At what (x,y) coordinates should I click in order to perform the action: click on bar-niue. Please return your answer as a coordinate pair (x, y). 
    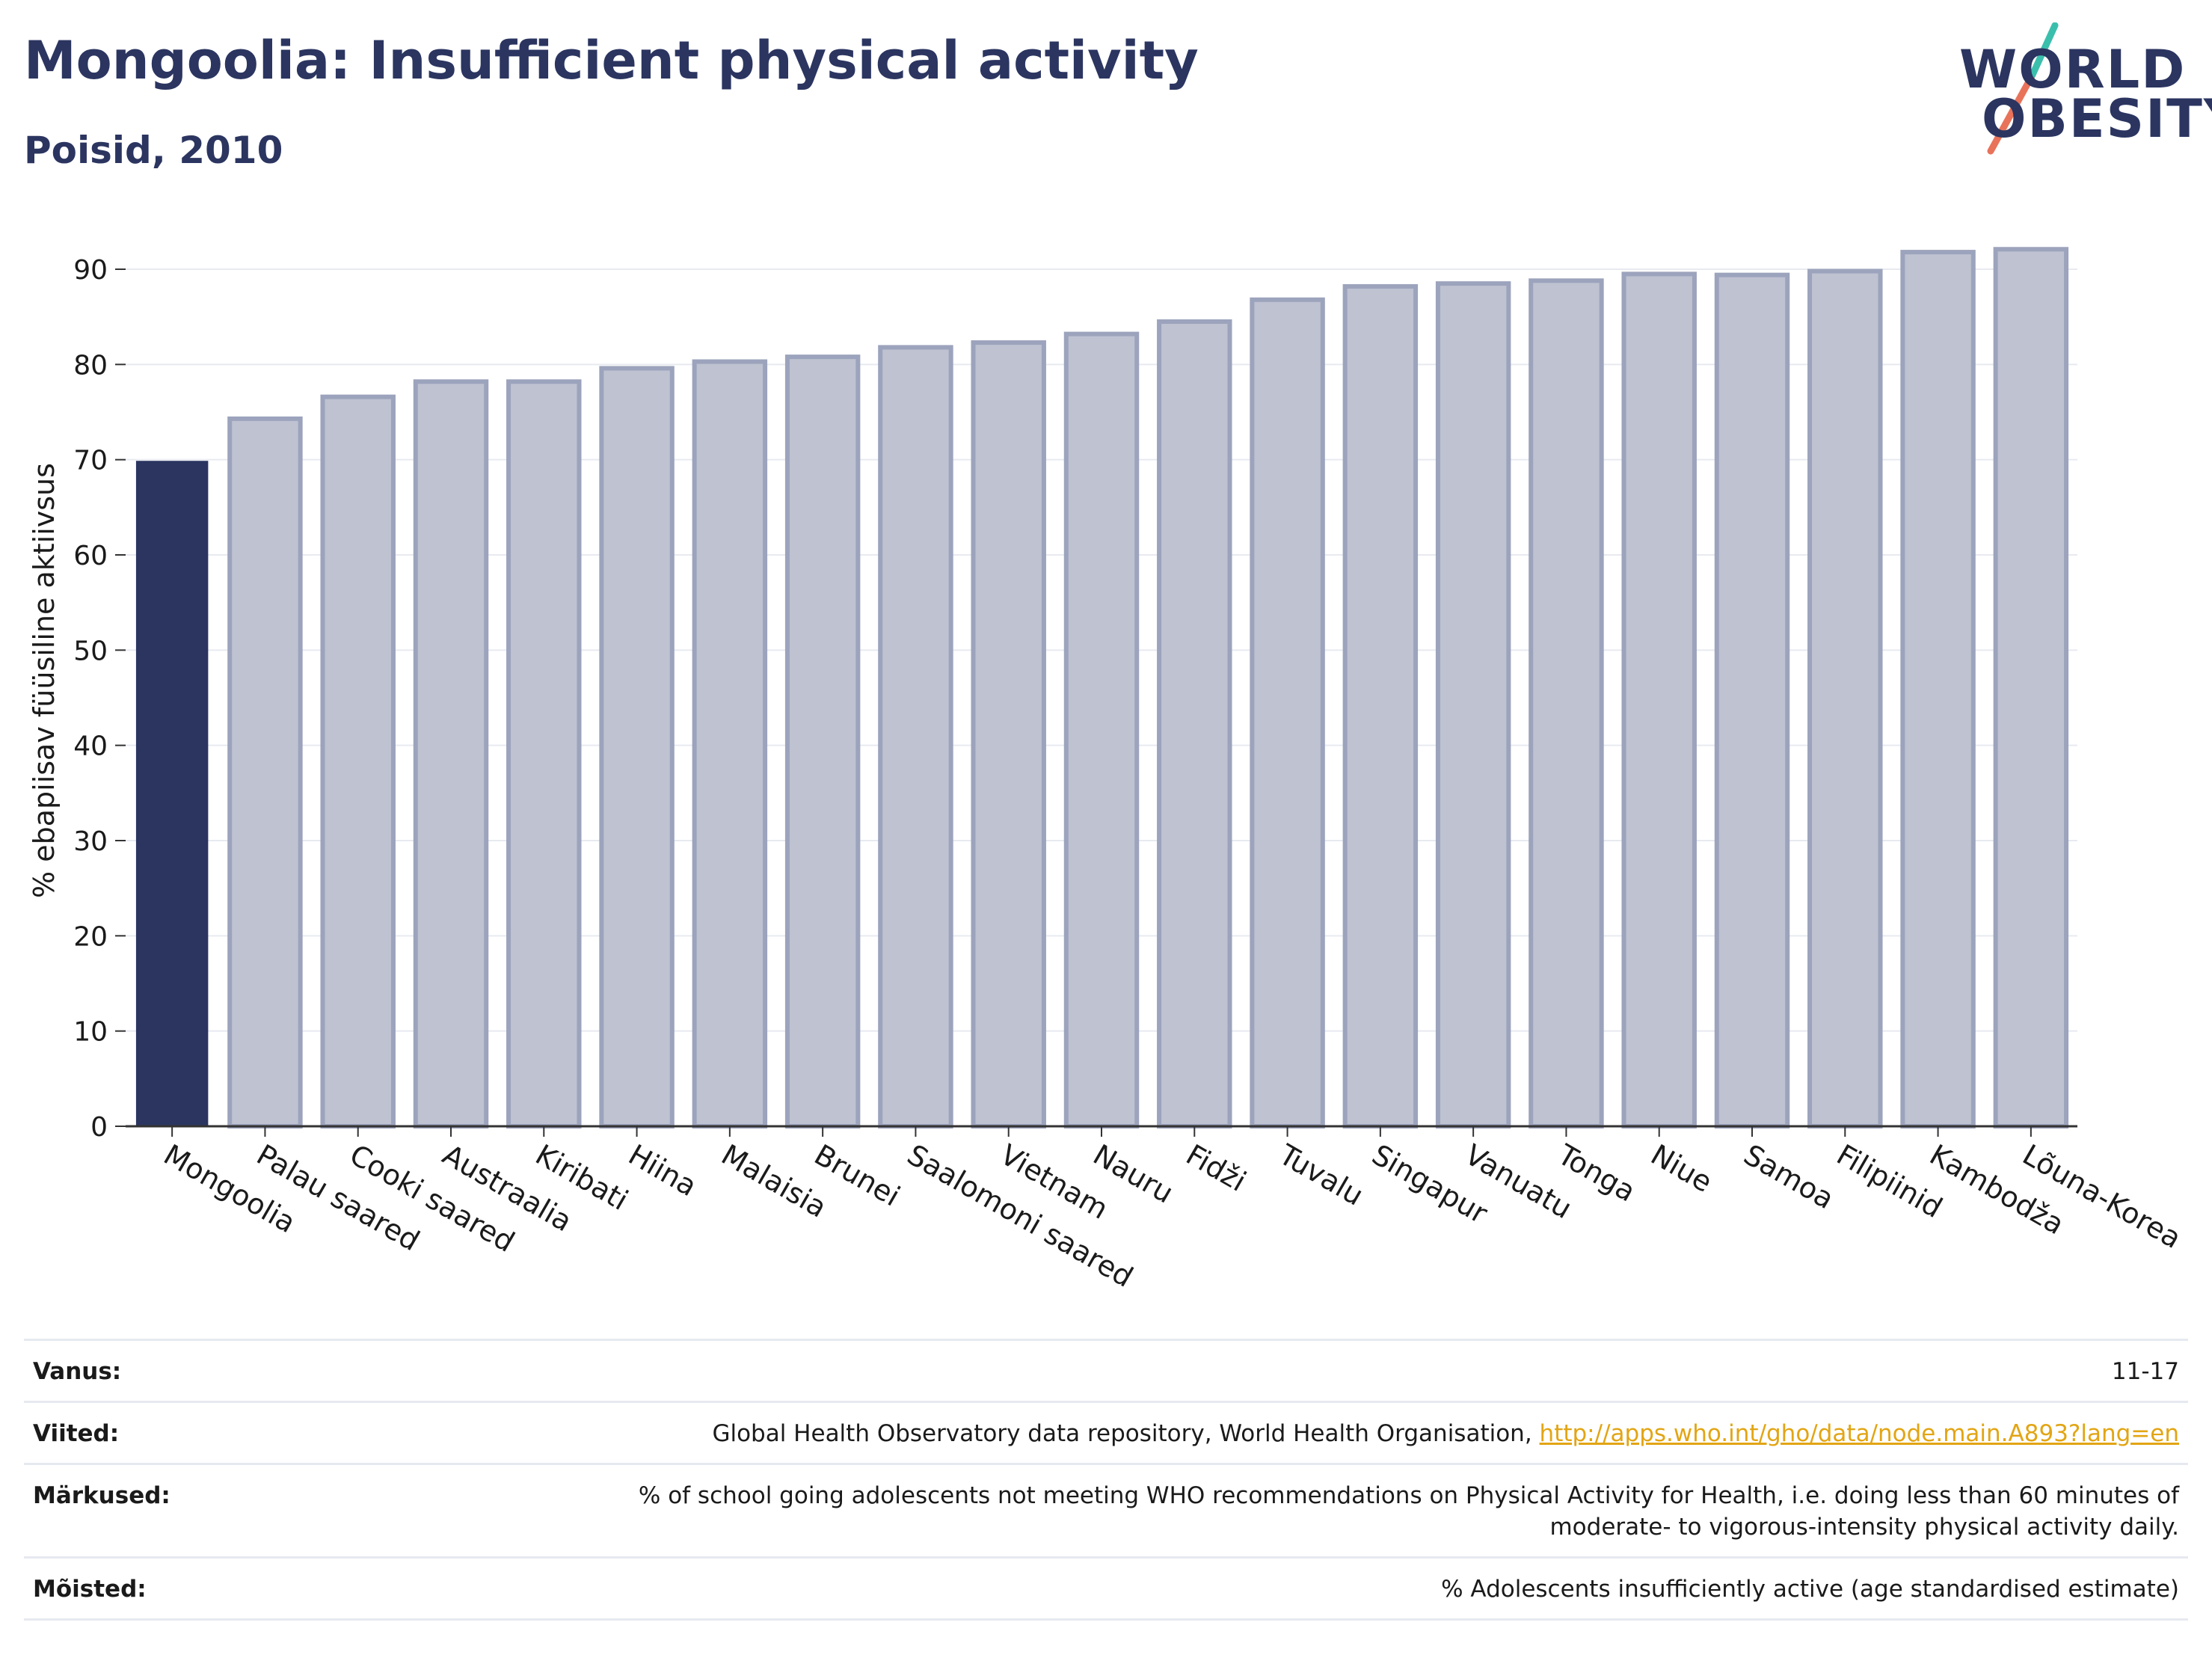
    Looking at the image, I should click on (1659, 700).